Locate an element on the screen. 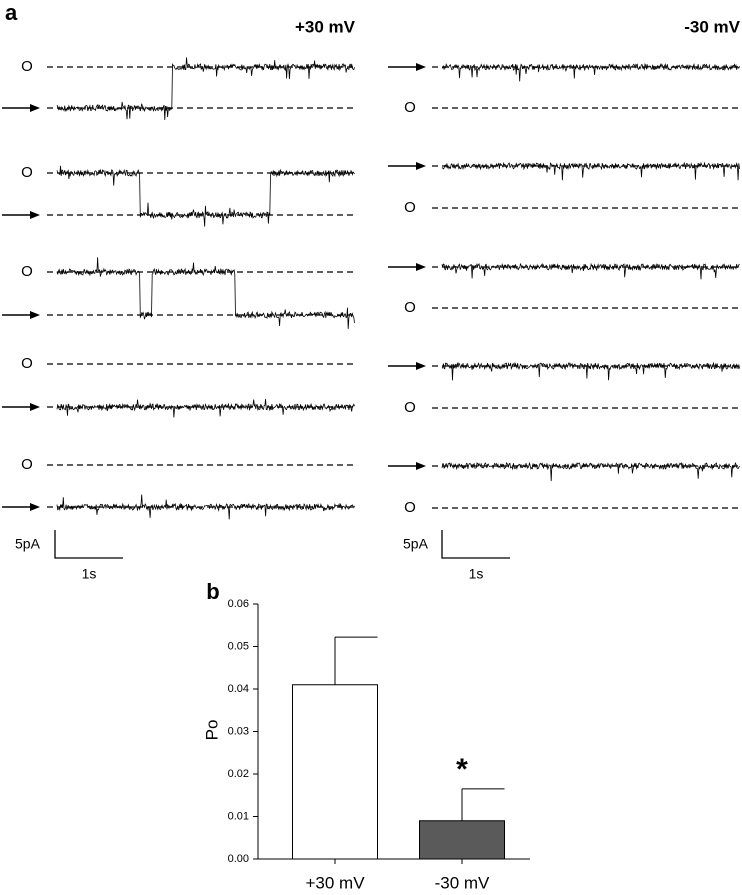  y-tick-label: 0.05 is located at coordinates (238, 646).